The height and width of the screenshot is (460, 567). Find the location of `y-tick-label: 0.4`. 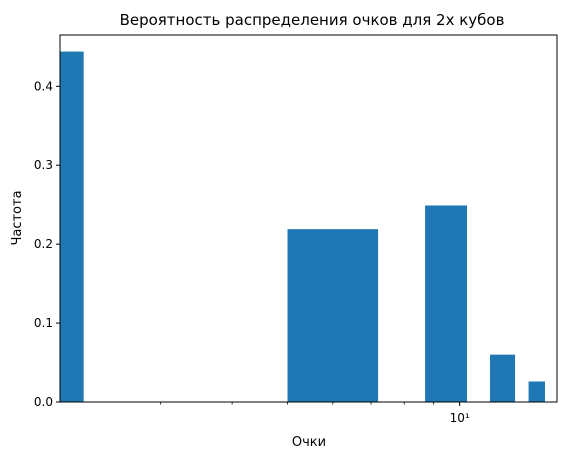

y-tick-label: 0.4 is located at coordinates (43, 86).